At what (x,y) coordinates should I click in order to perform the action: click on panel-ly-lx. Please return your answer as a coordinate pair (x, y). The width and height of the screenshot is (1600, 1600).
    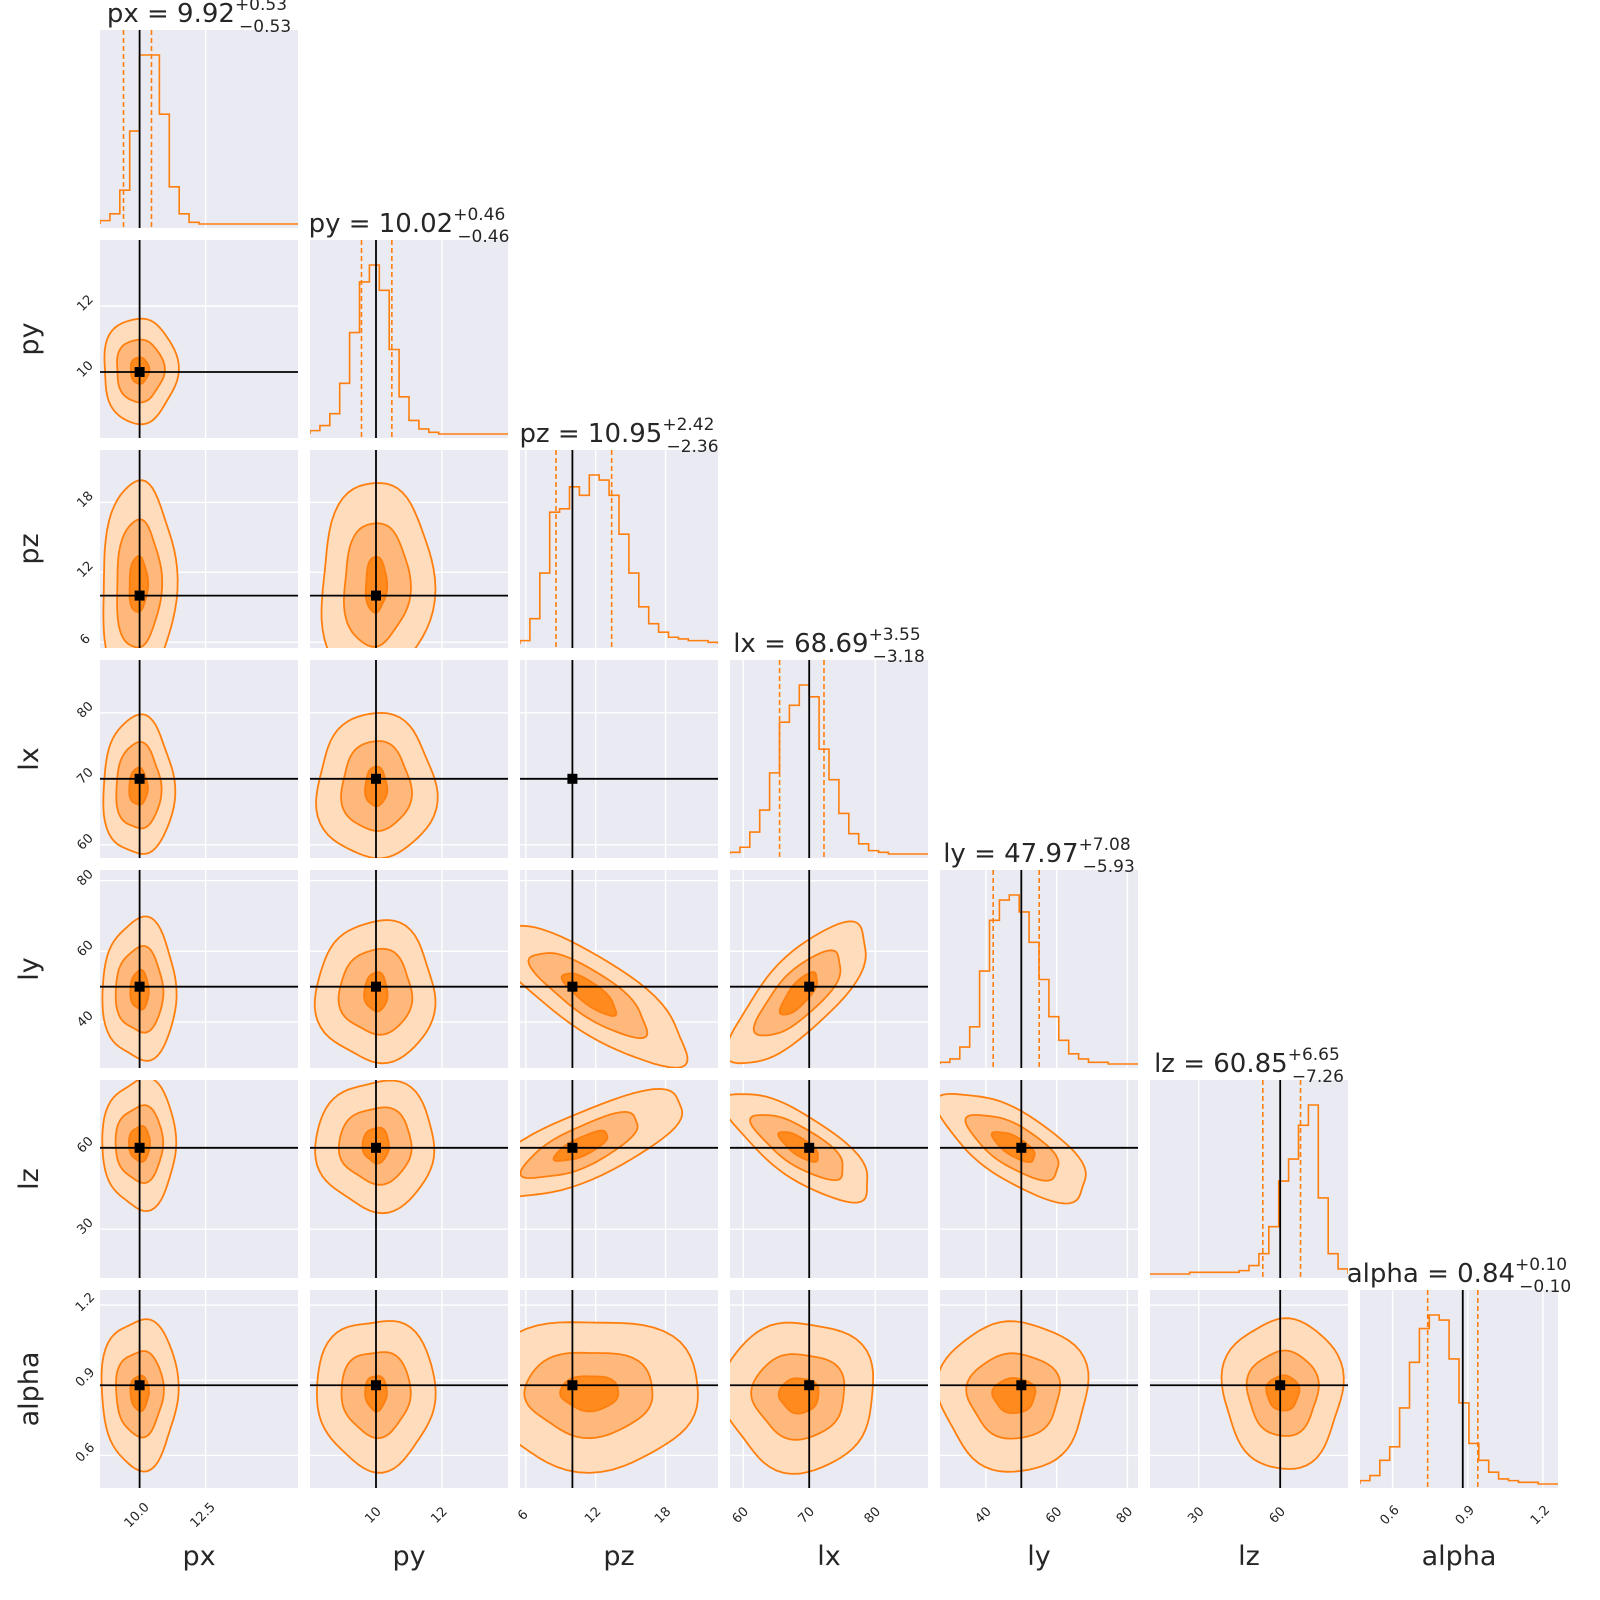
    Looking at the image, I should click on (829, 969).